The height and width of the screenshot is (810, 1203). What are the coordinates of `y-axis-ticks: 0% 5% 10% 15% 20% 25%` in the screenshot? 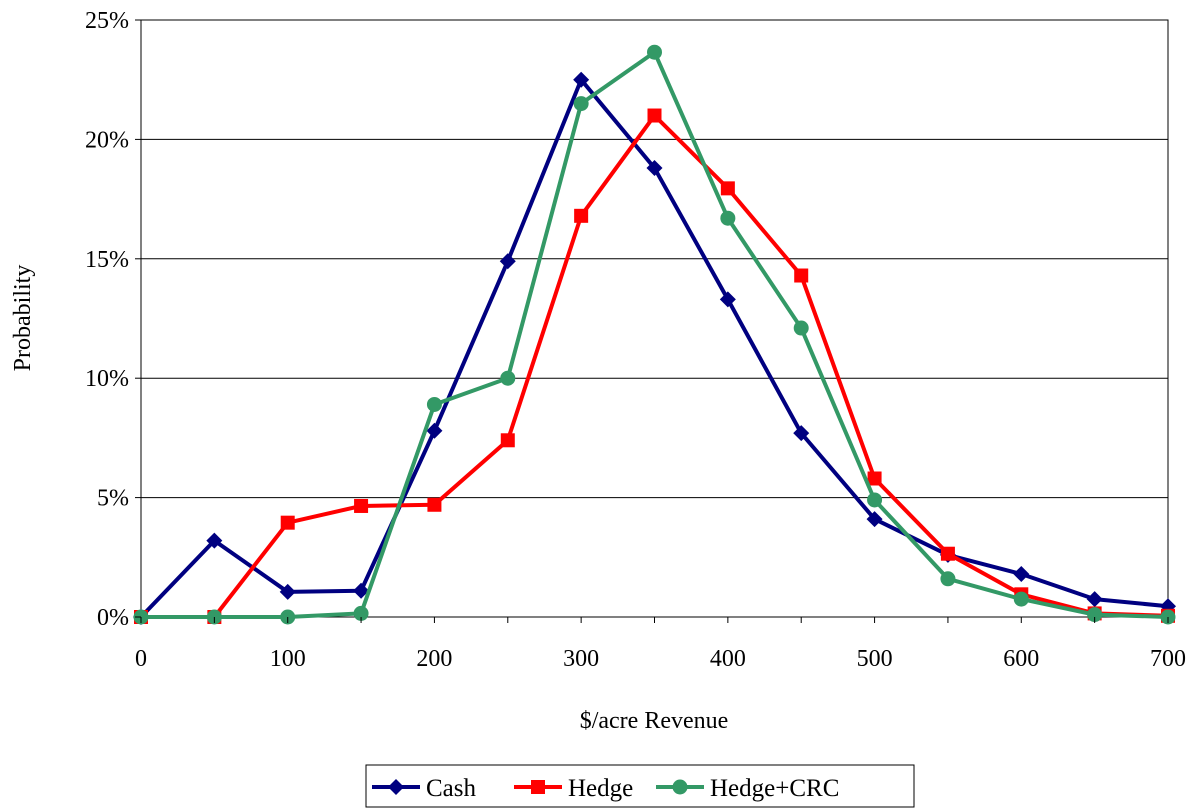 It's located at (113, 319).